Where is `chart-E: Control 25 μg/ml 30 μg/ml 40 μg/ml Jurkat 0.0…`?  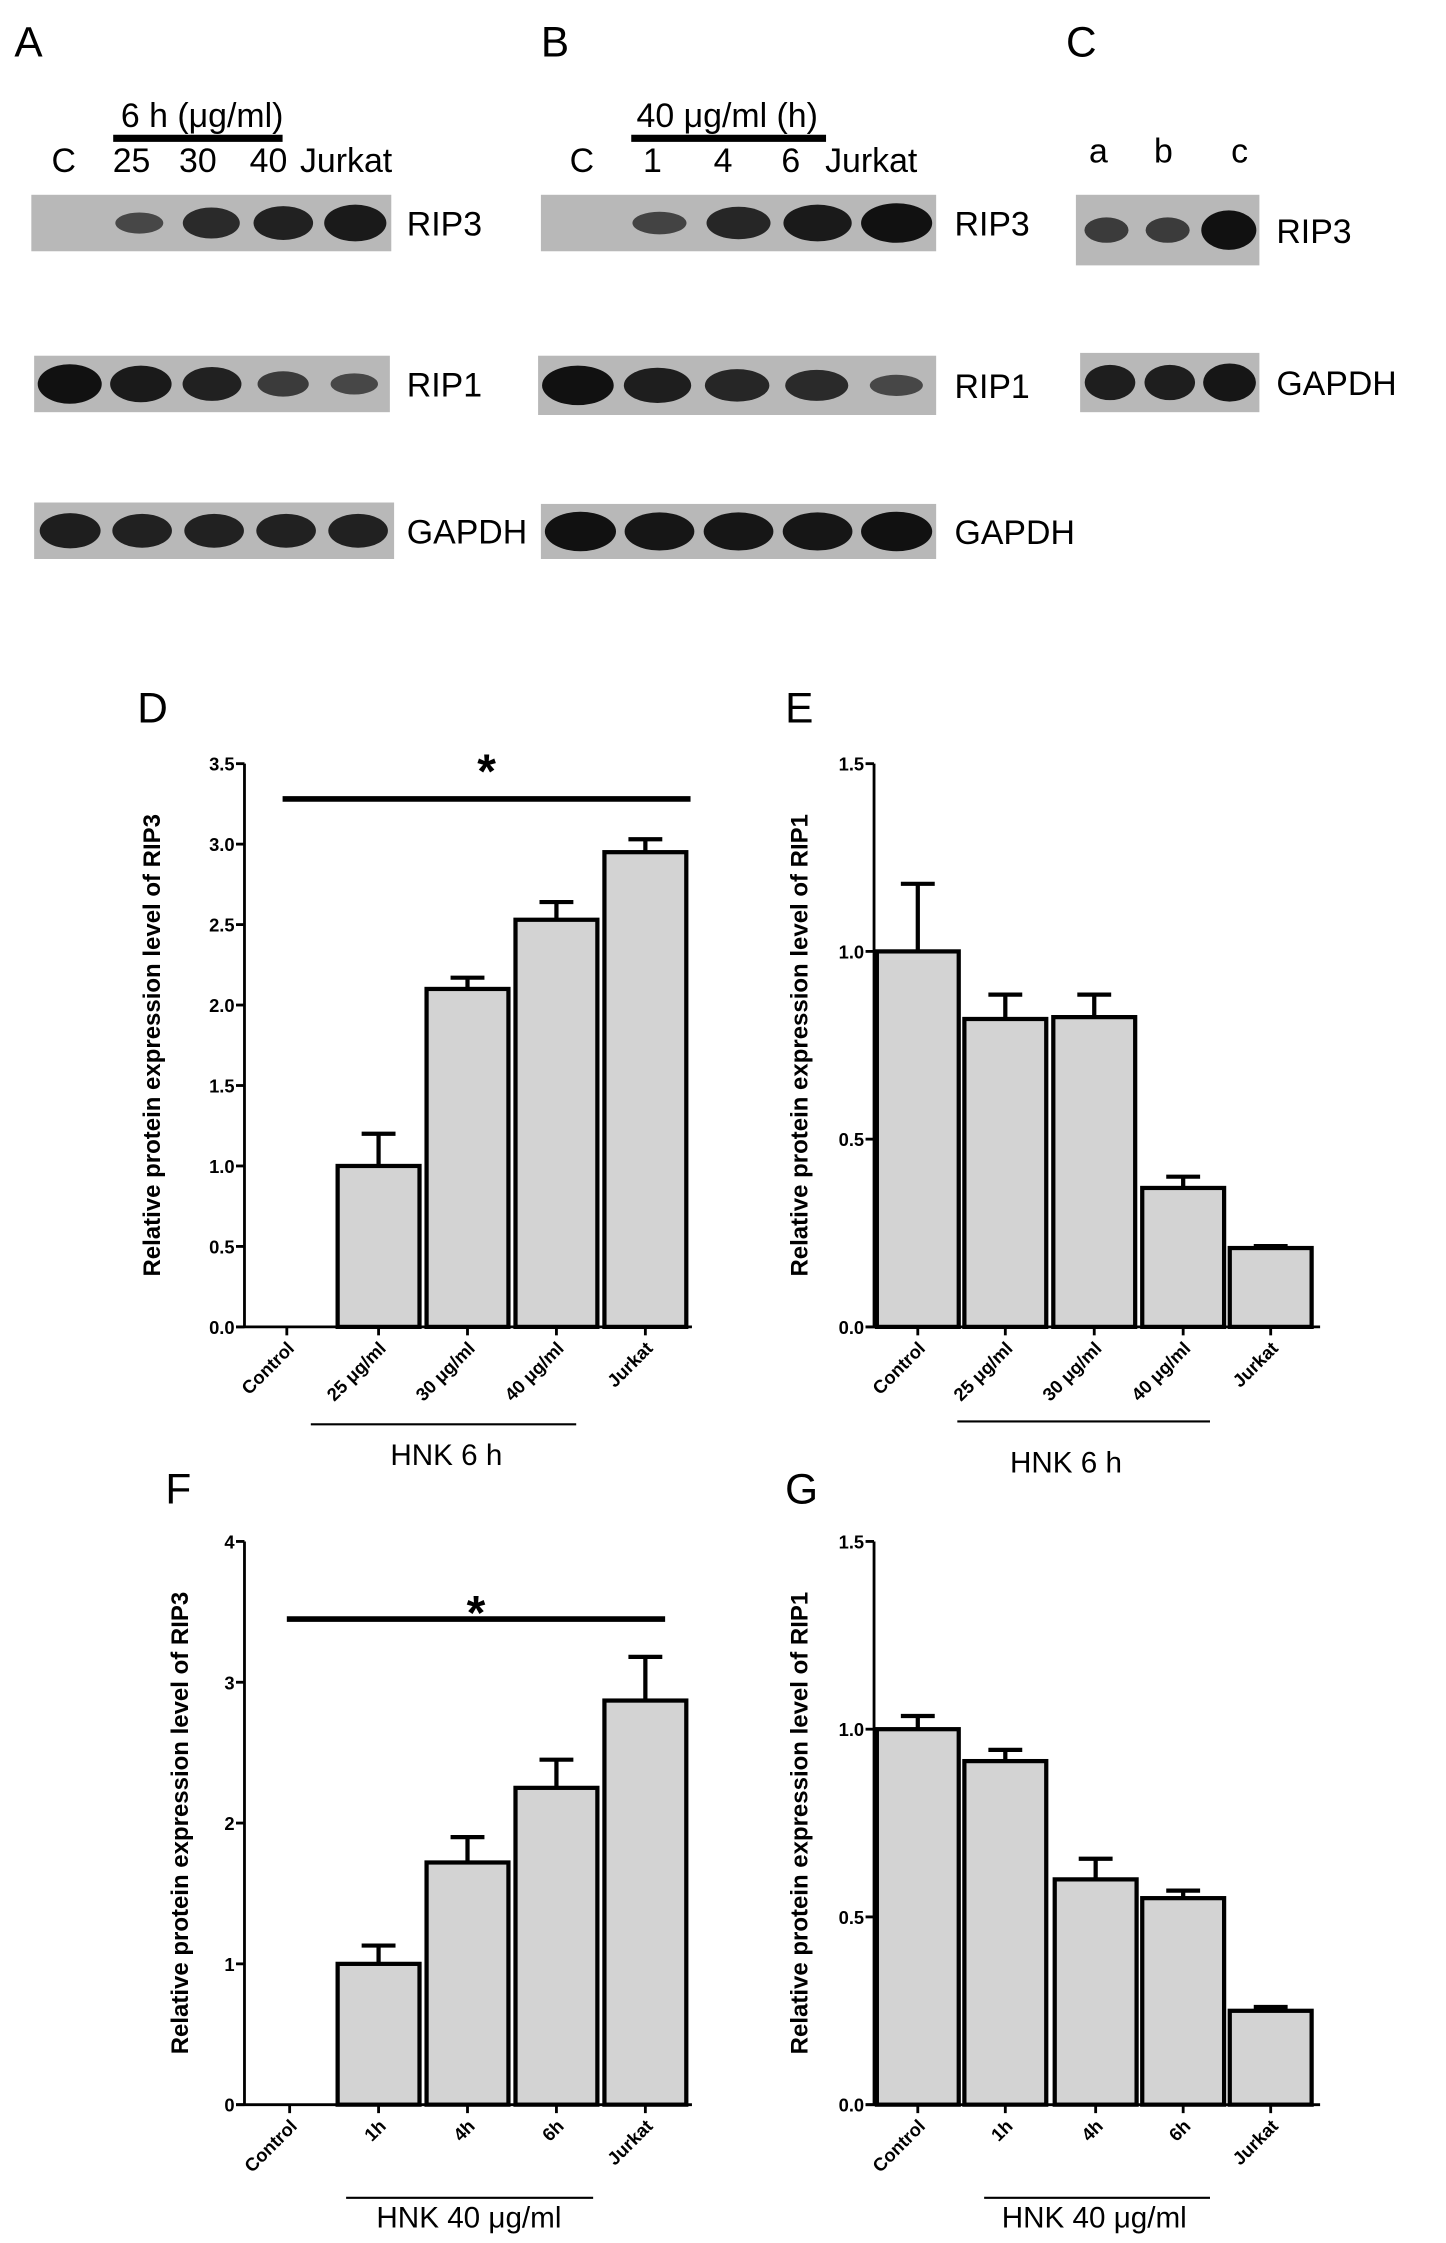
chart-E: Control 25 μg/ml 30 μg/ml 40 μg/ml Jurkat 0.0… is located at coordinates (1054, 1116).